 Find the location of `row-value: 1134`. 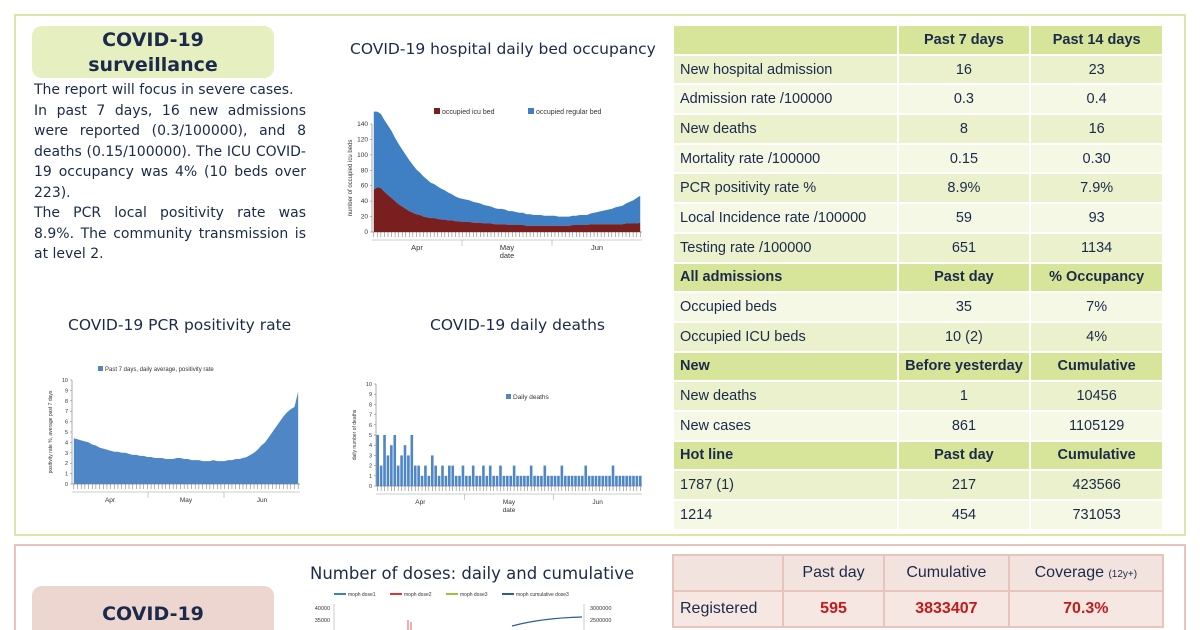

row-value: 1134 is located at coordinates (1096, 247).